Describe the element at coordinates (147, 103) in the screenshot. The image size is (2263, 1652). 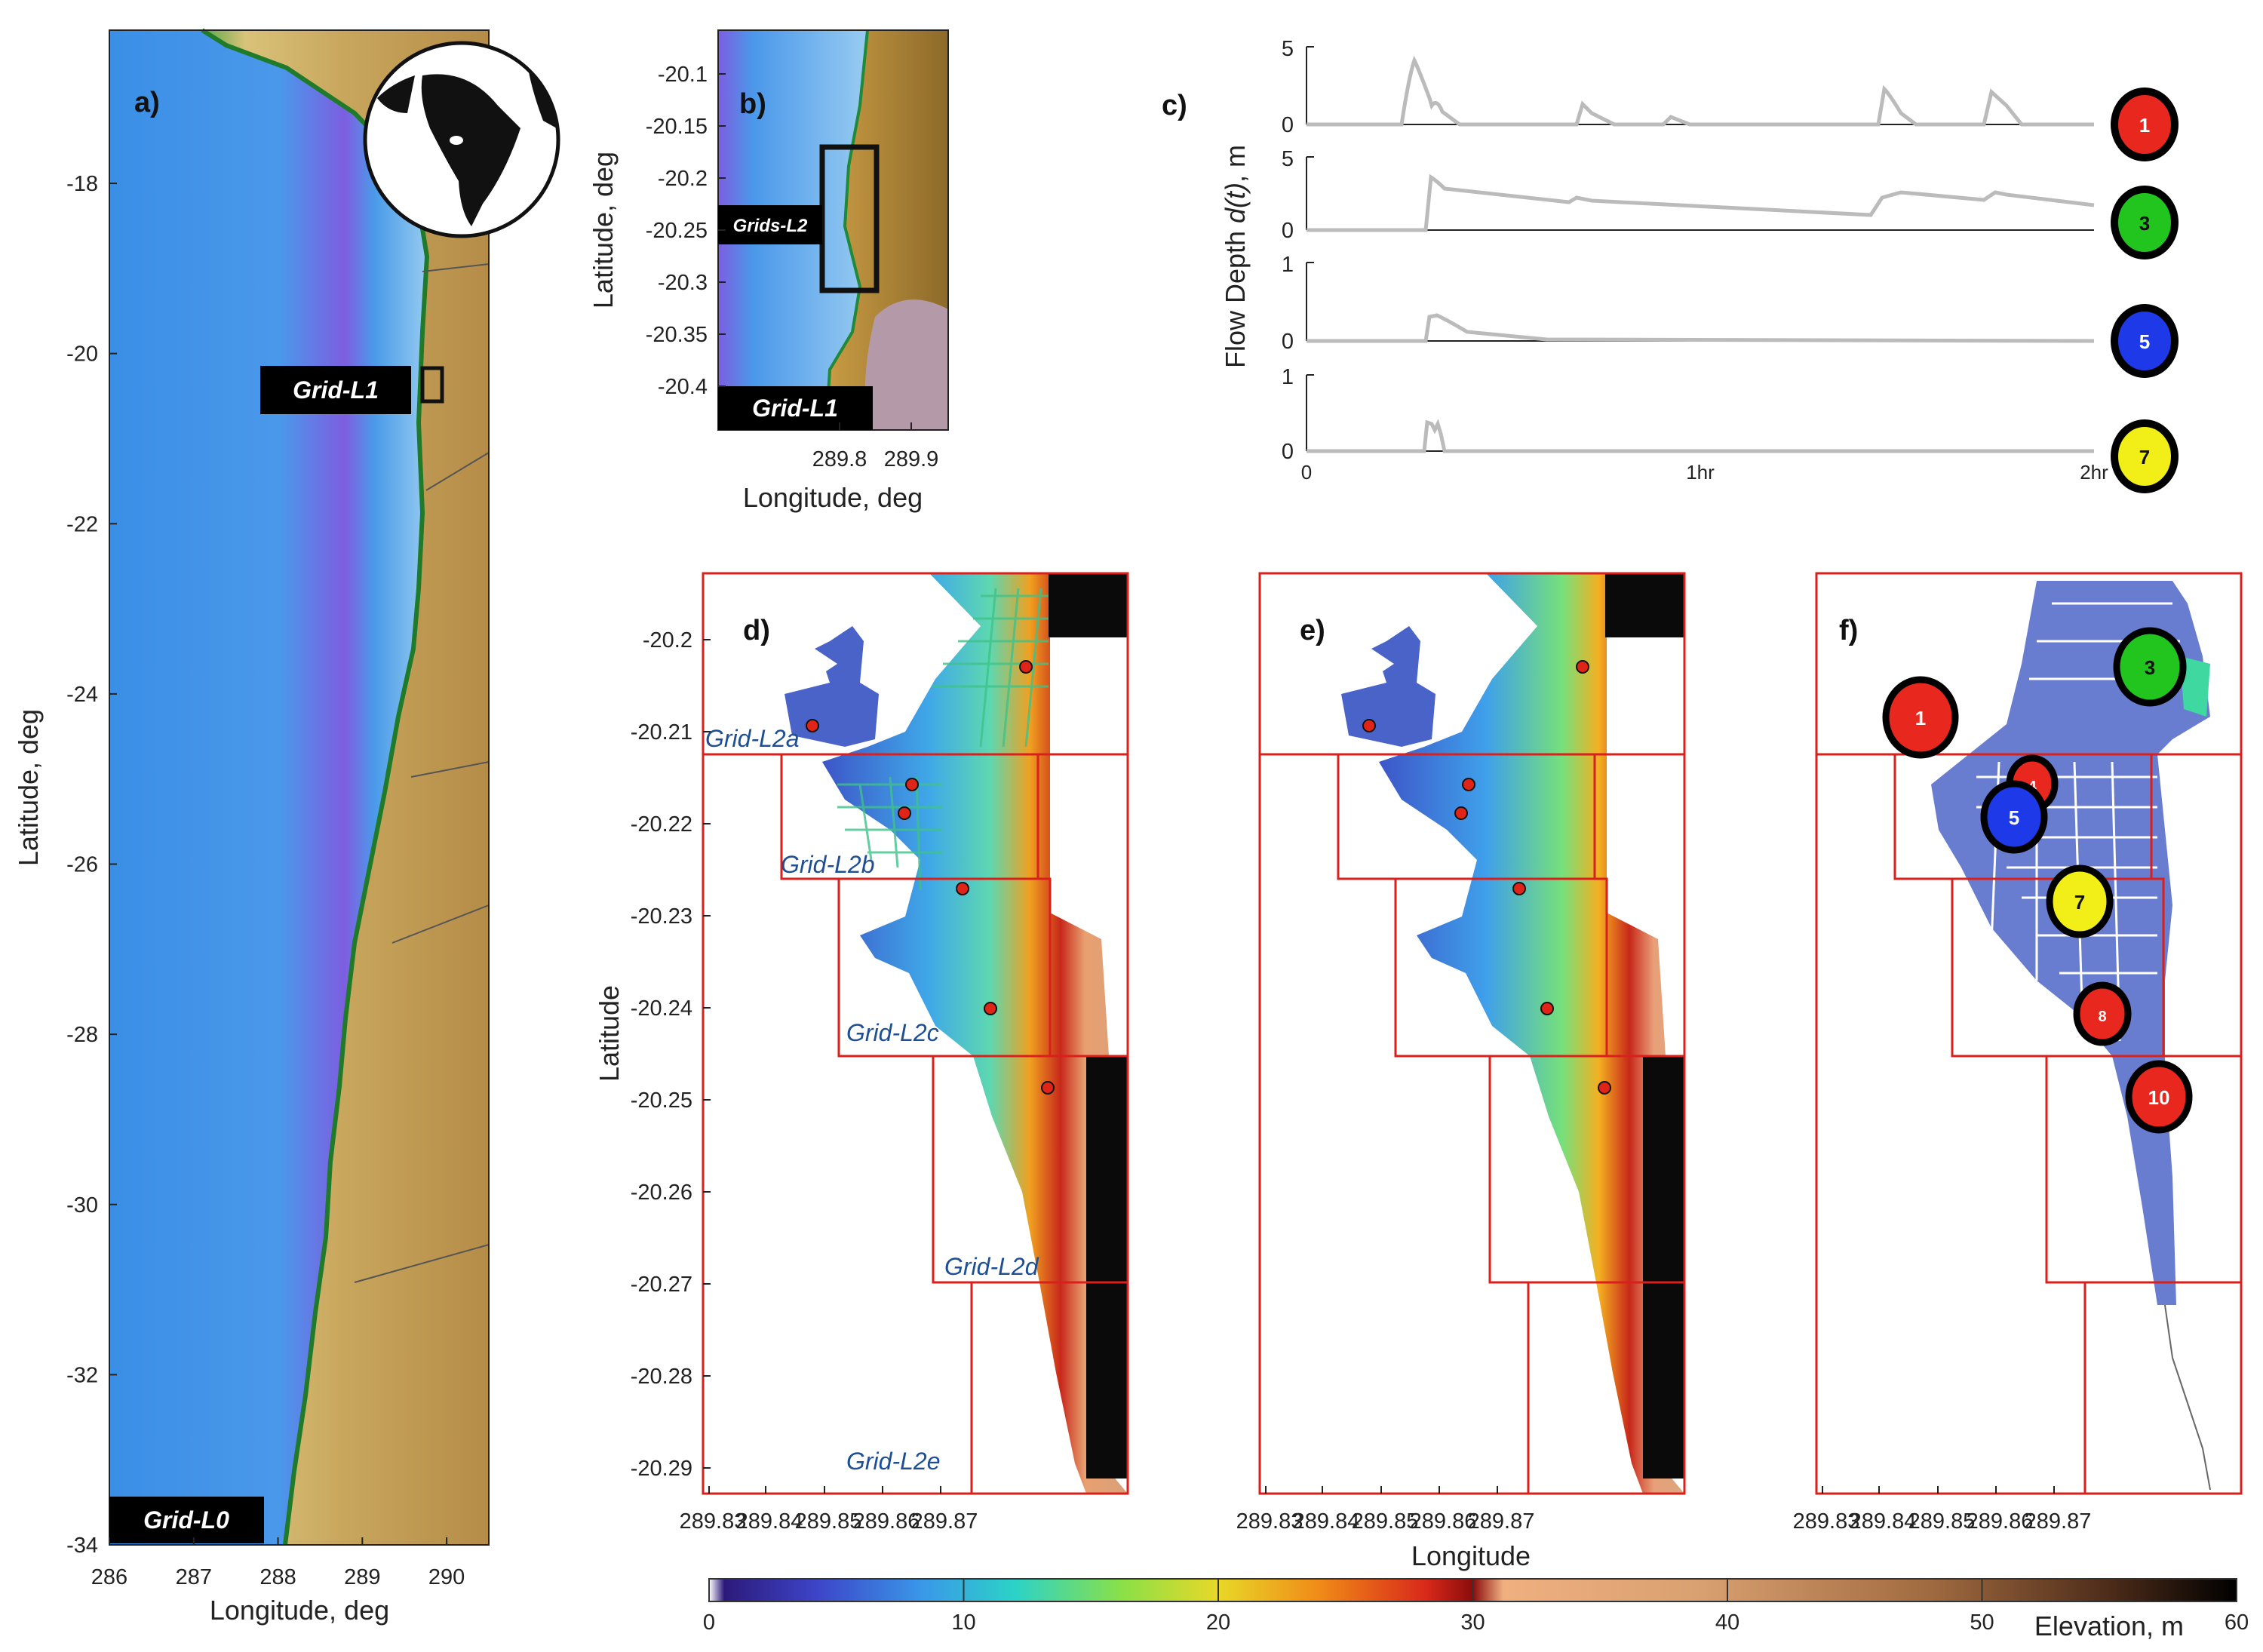
I see `panel-a-label: a)` at that location.